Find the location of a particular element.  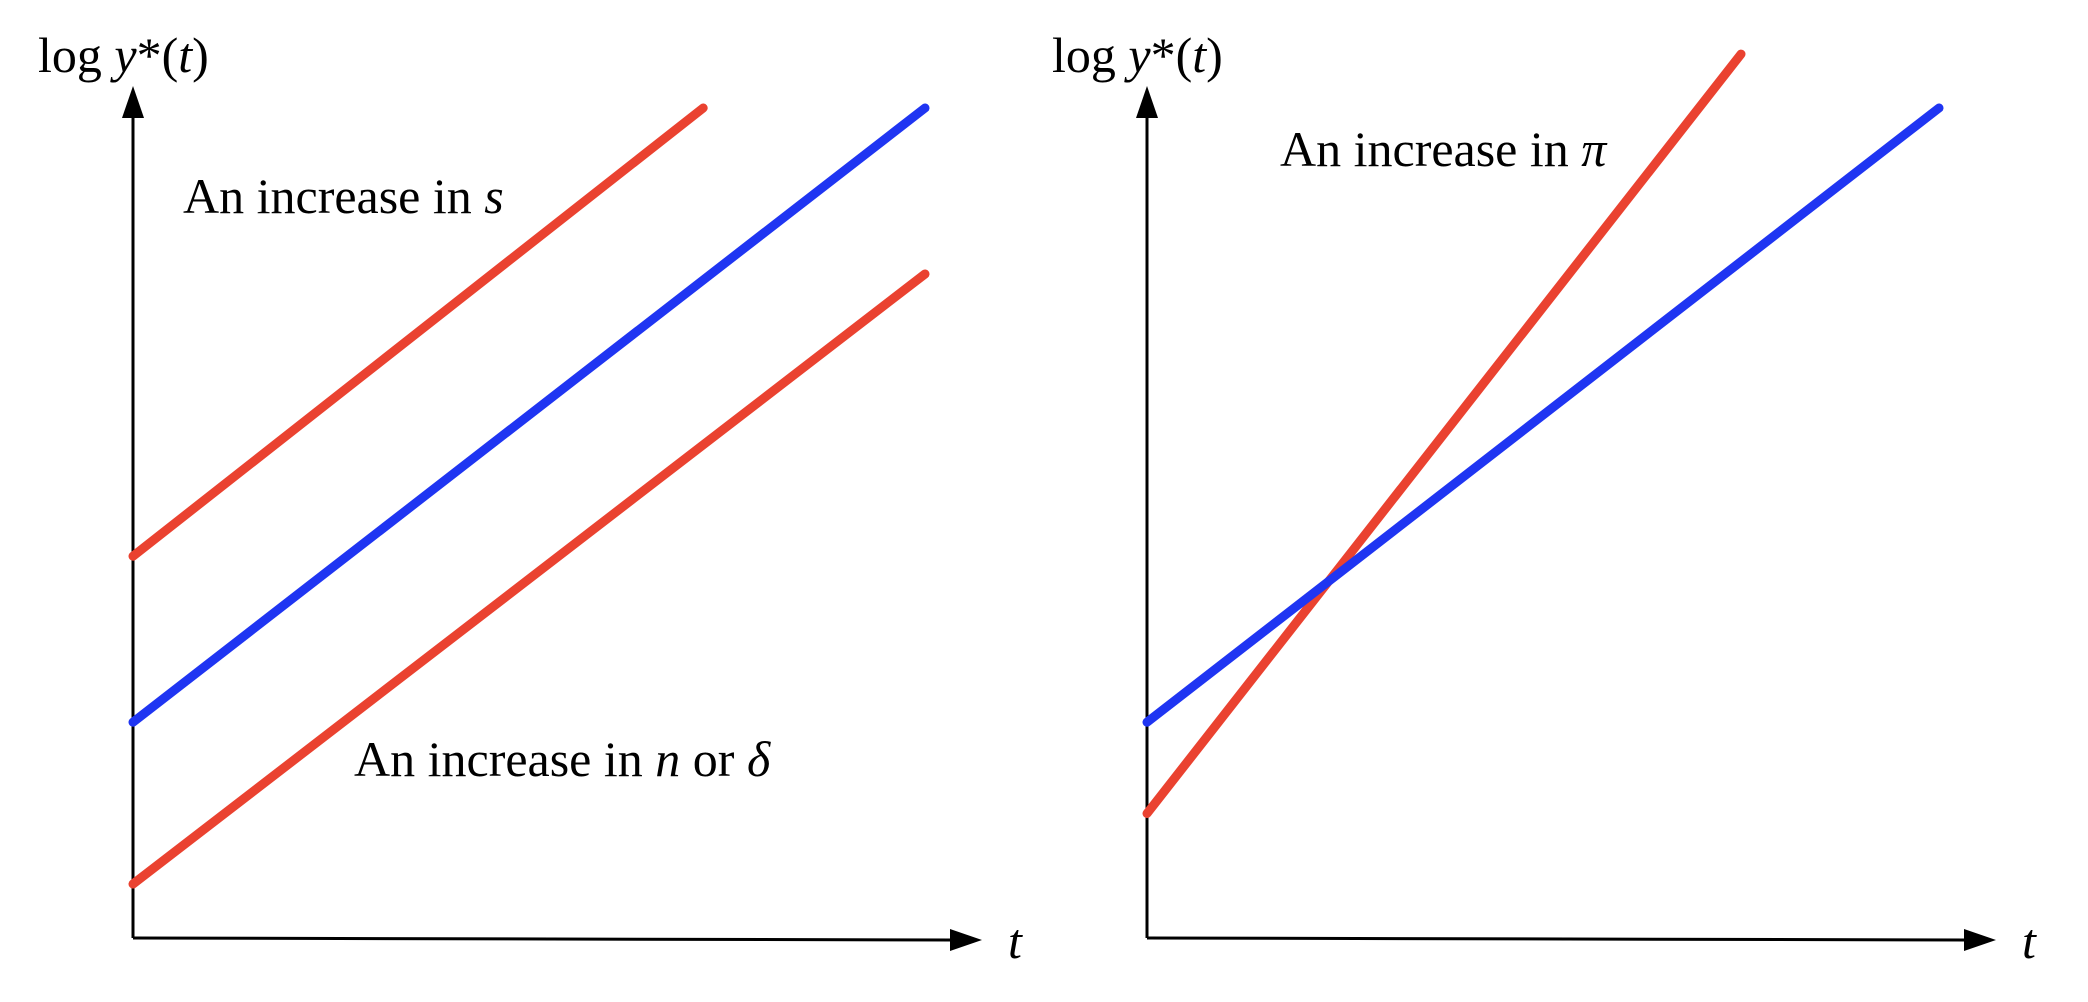

left-series-line-increase-s is located at coordinates (418, 332).